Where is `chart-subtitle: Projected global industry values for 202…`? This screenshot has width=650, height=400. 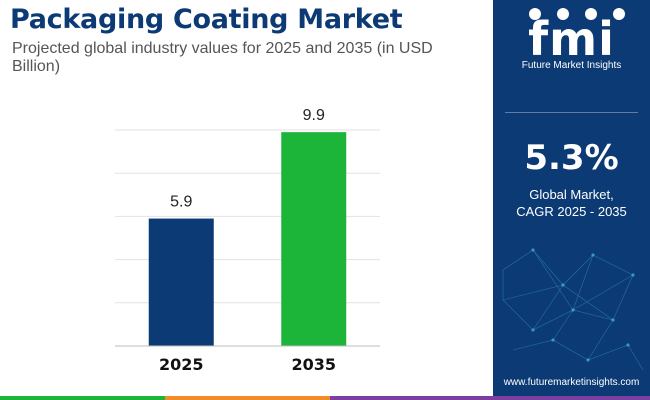
chart-subtitle: Projected global industry values for 202… is located at coordinates (222, 57).